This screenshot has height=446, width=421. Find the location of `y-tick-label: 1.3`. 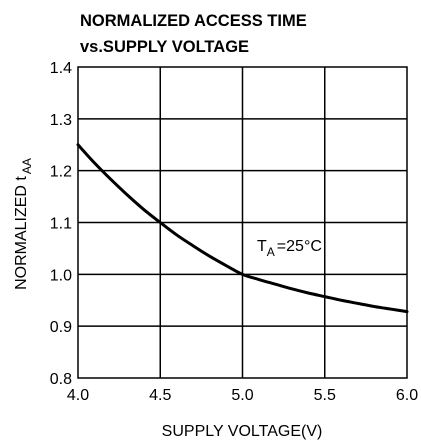

y-tick-label: 1.3 is located at coordinates (61, 120).